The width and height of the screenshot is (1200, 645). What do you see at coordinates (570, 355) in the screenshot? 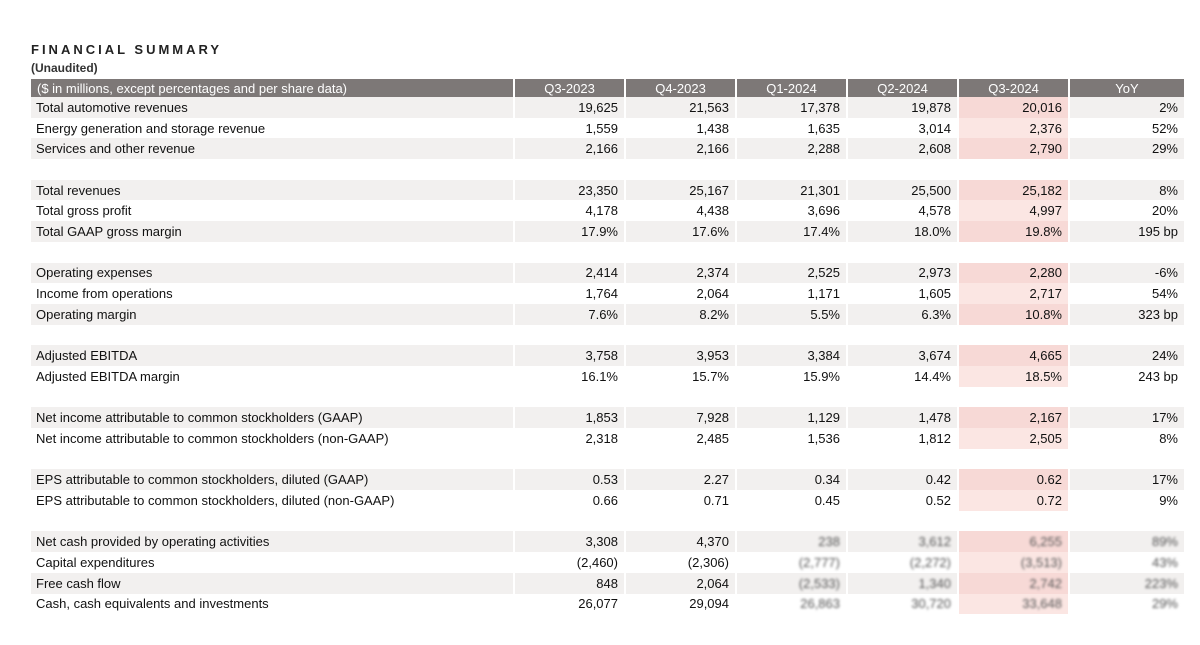
I see `value-cell: 3,758` at bounding box center [570, 355].